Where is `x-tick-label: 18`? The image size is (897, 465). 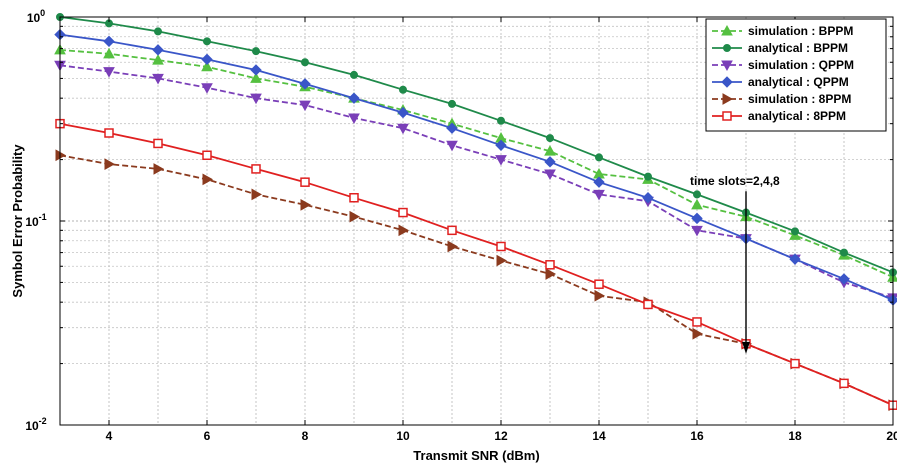 x-tick-label: 18 is located at coordinates (795, 436).